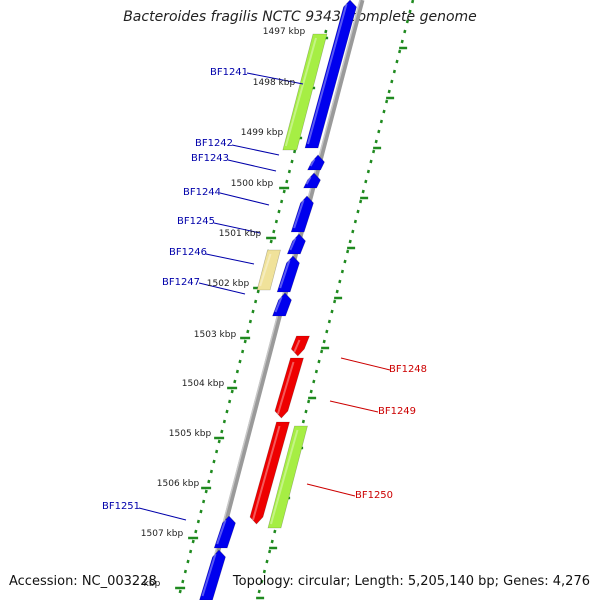  Describe the element at coordinates (240, 234) in the screenshot. I see `tick-label: 1501 kbp` at that location.